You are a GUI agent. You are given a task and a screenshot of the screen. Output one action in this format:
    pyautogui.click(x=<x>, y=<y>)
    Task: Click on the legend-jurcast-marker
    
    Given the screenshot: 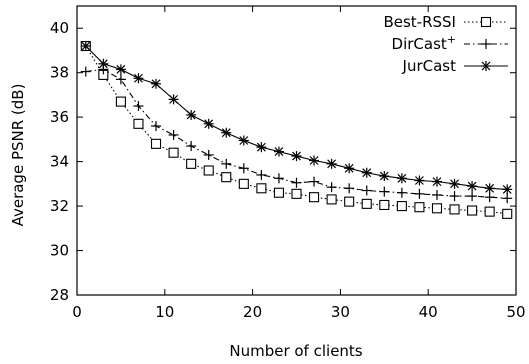 What is the action you would take?
    pyautogui.click(x=486, y=66)
    